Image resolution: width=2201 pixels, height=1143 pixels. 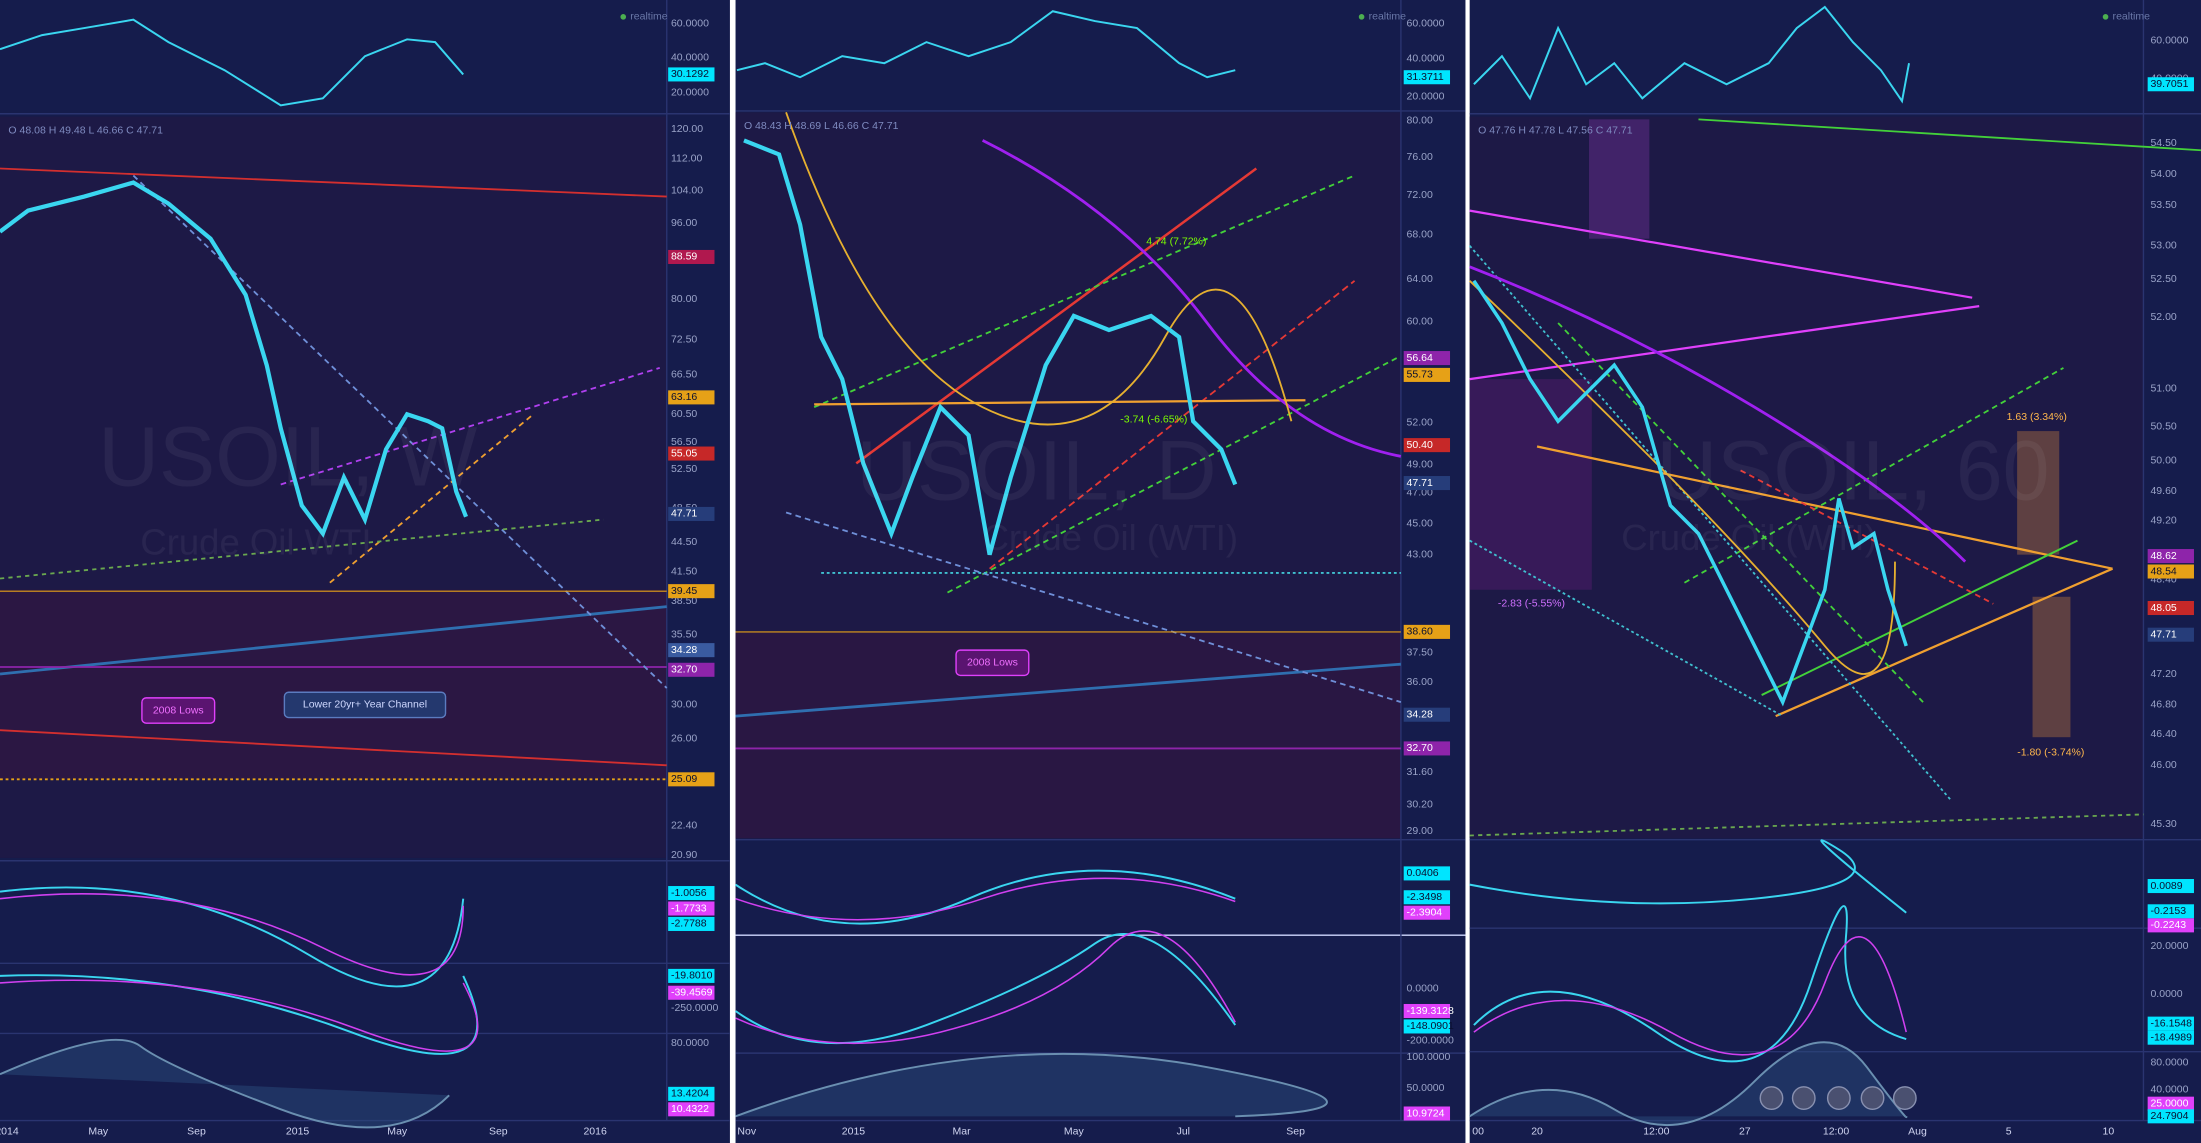 What do you see at coordinates (684, 705) in the screenshot?
I see `axis-label: 30.00` at bounding box center [684, 705].